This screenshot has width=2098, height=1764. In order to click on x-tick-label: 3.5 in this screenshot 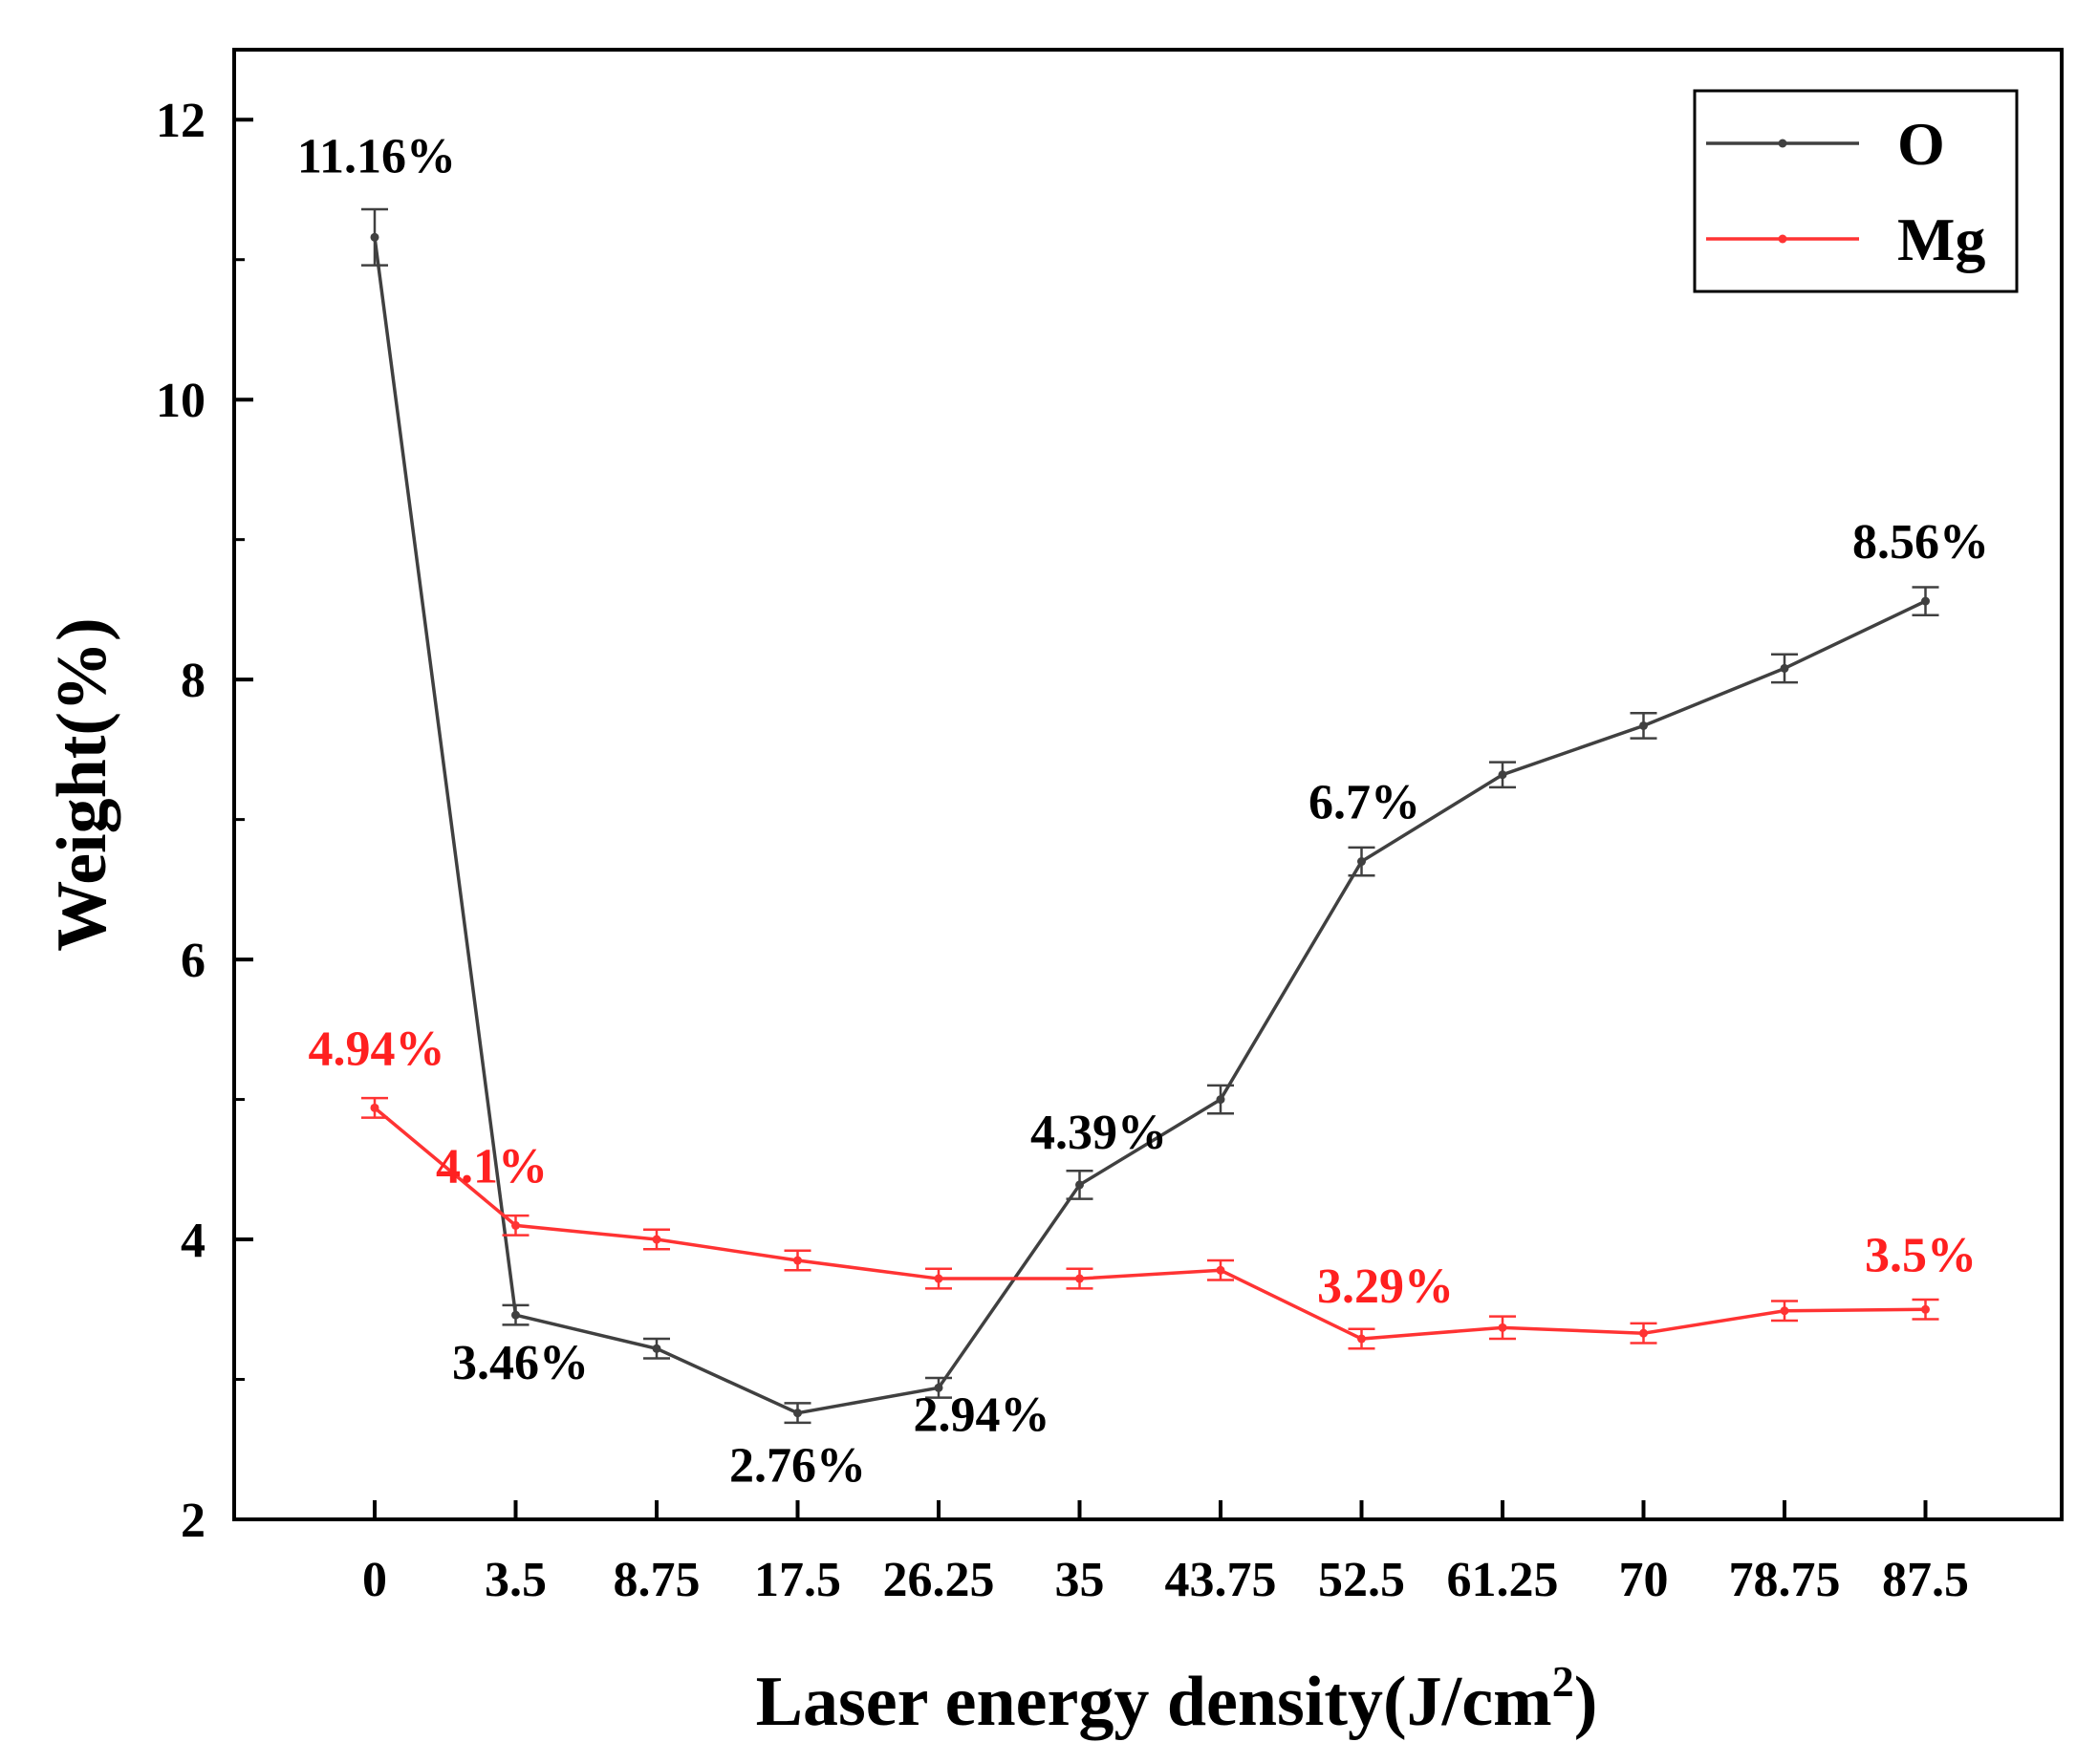, I will do `click(516, 1580)`.